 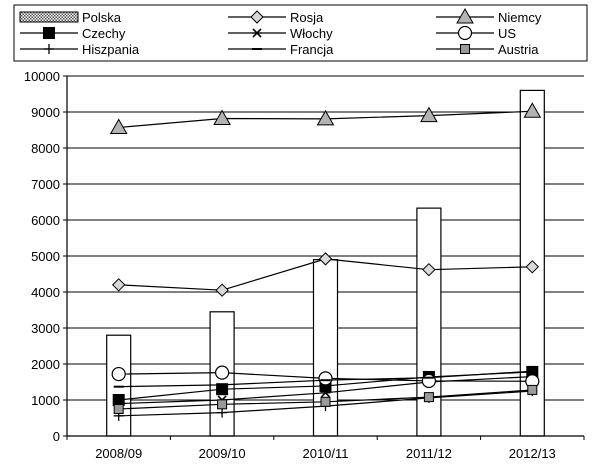 I want to click on x-tick-label-2008-09: 2008/09, so click(x=118, y=453).